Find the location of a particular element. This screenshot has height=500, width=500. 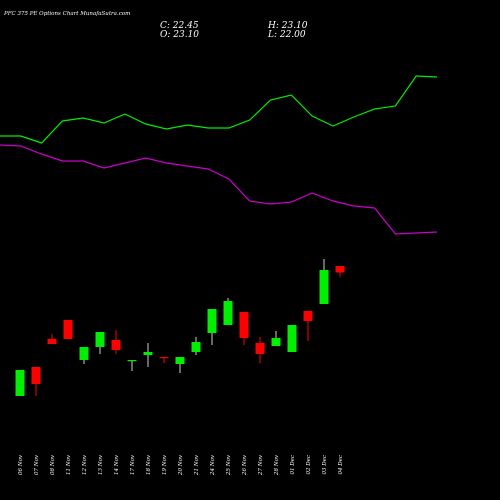

x-tick-label: 21 Nov is located at coordinates (197, 465).